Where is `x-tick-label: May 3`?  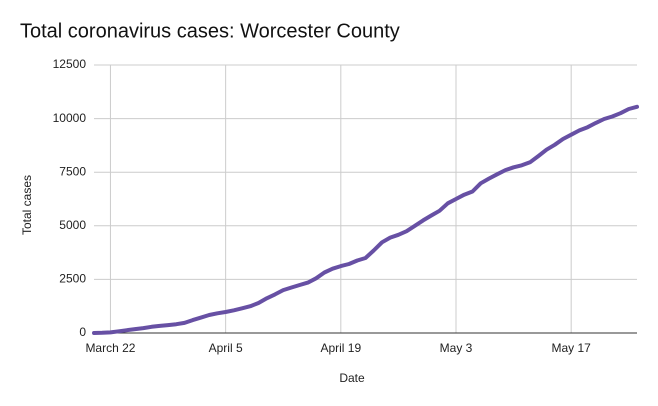
x-tick-label: May 3 is located at coordinates (456, 348).